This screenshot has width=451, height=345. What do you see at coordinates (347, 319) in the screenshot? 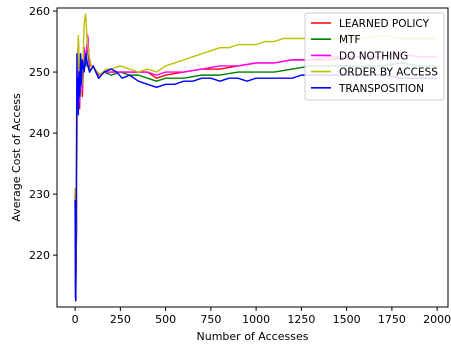
I see `x-tick-label: 1500` at bounding box center [347, 319].